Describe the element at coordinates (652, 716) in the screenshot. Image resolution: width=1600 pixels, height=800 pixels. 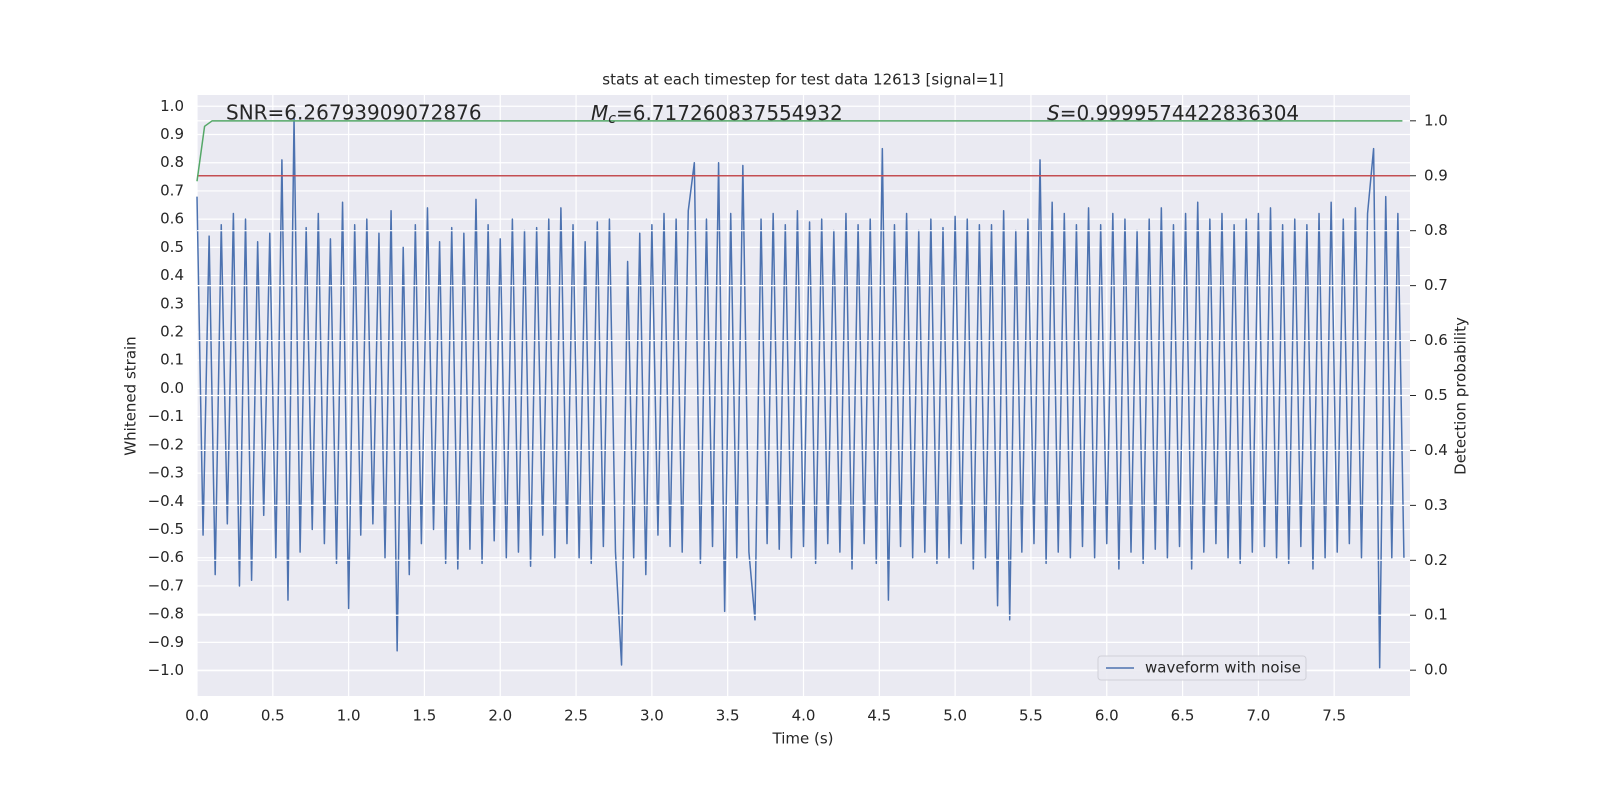
I see `x-tick-label: 3.0` at that location.